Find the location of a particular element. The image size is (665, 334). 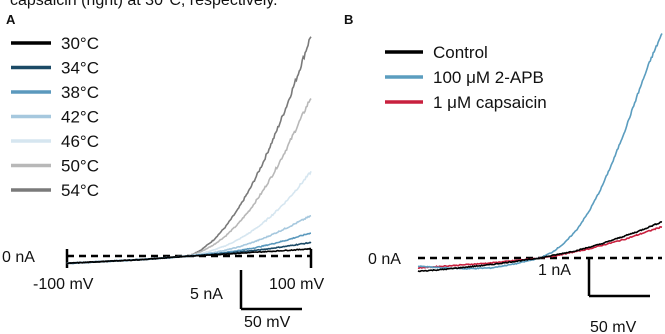

caption-fragment: capsaicin (right) at 30°C, respectively. is located at coordinates (144, 4).